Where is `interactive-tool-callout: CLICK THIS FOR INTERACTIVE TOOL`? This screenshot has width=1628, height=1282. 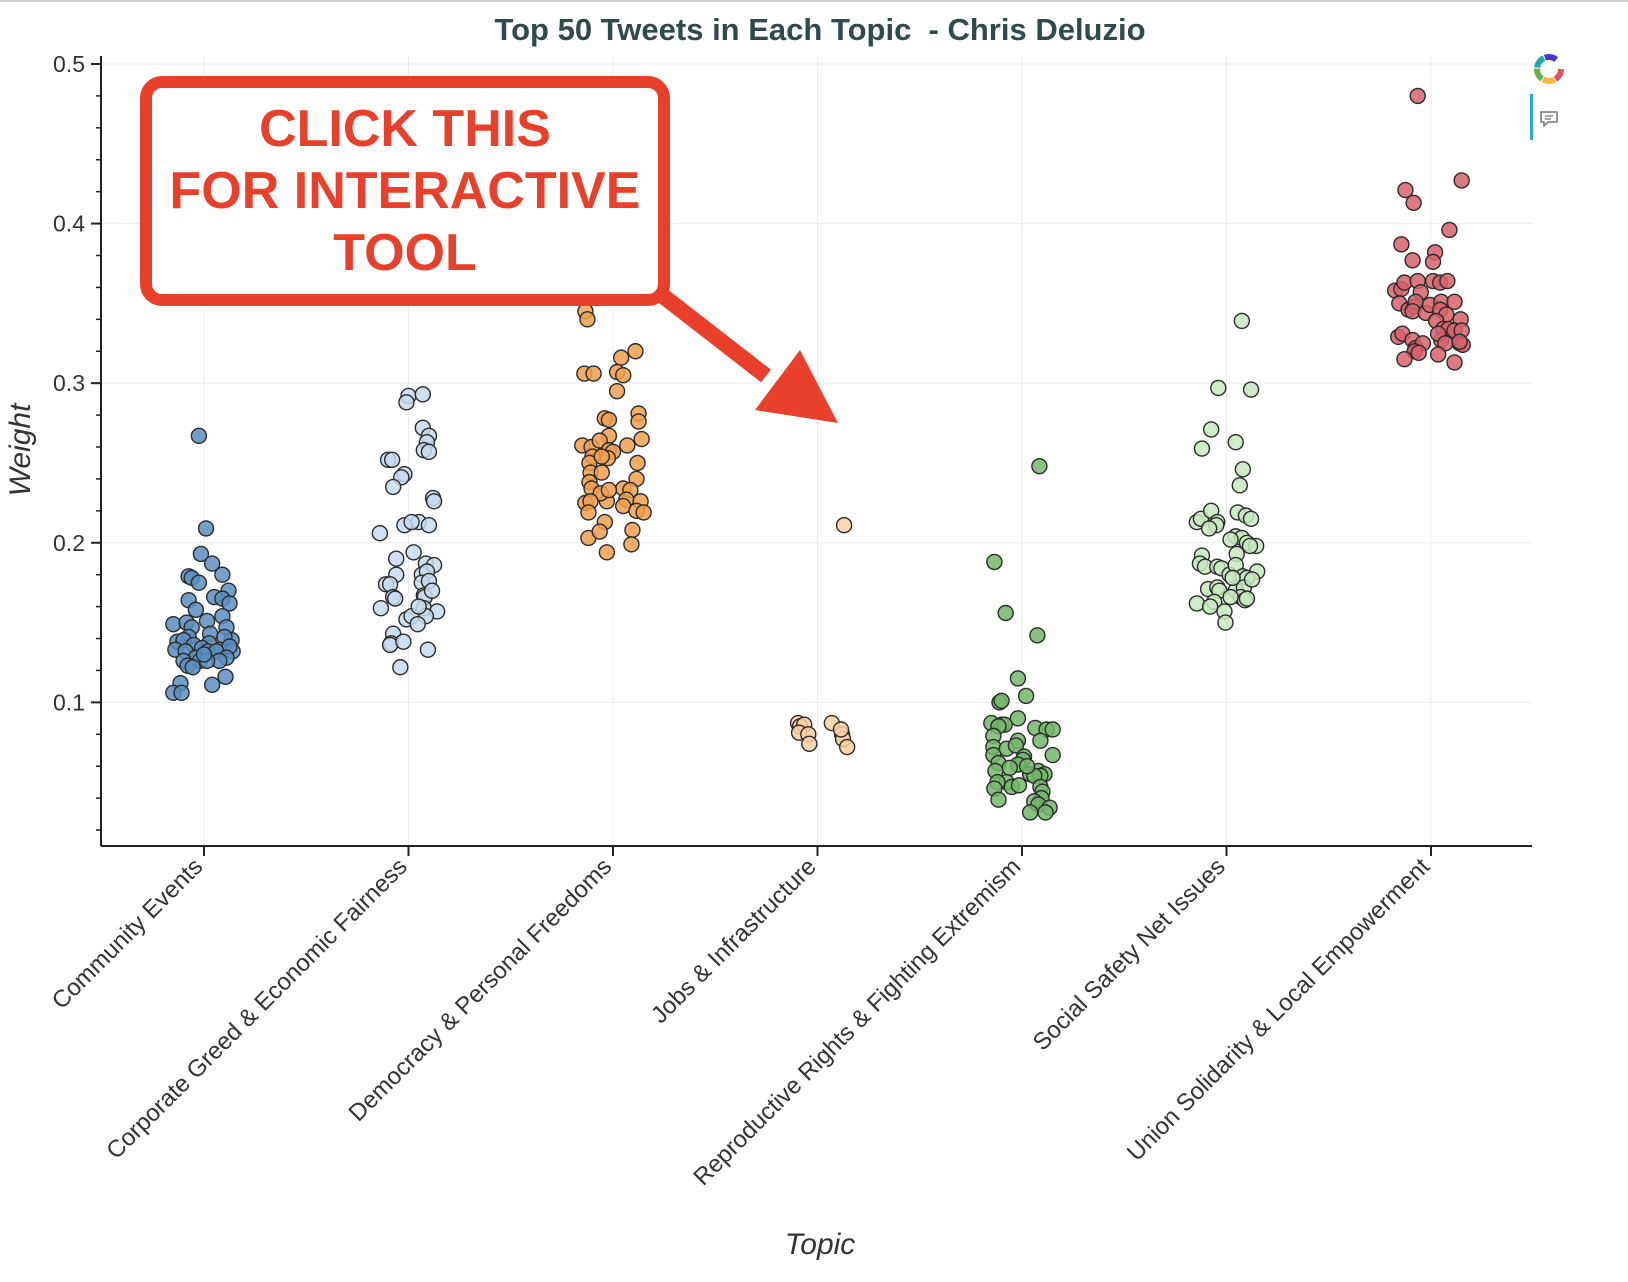 interactive-tool-callout: CLICK THIS FOR INTERACTIVE TOOL is located at coordinates (405, 191).